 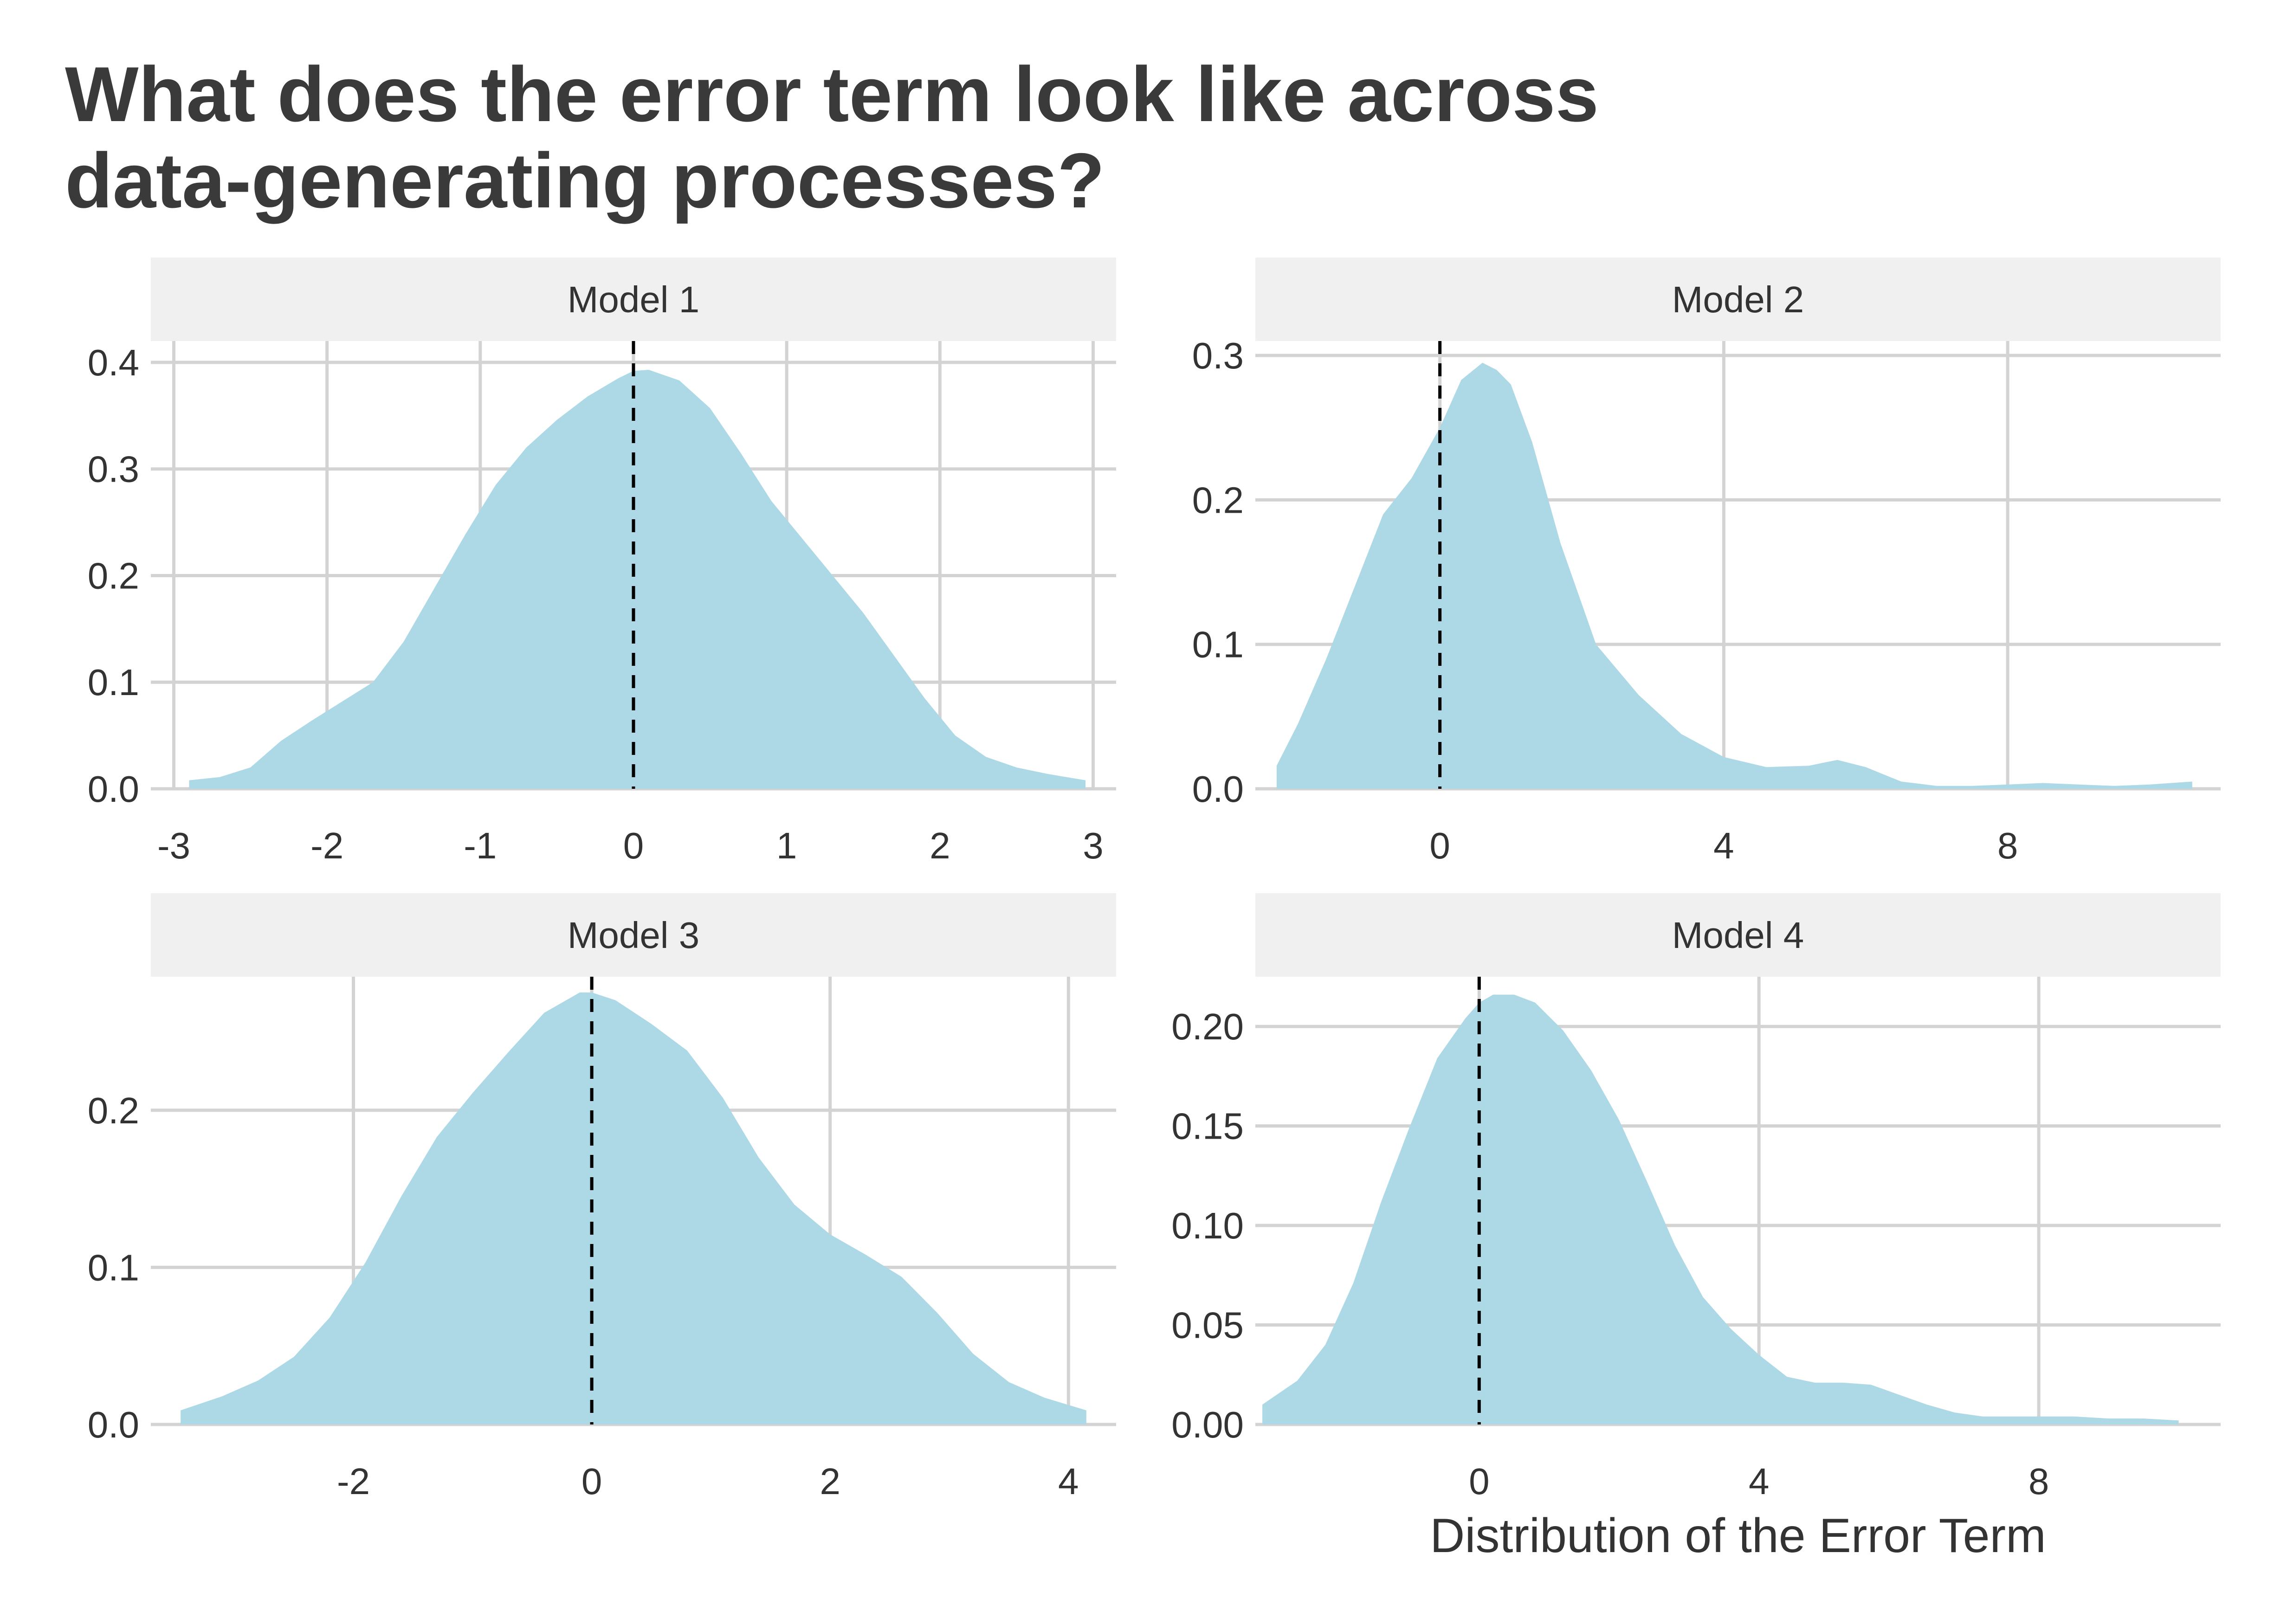 I want to click on panel-model-3-x-tick-label: 2, so click(x=830, y=1482).